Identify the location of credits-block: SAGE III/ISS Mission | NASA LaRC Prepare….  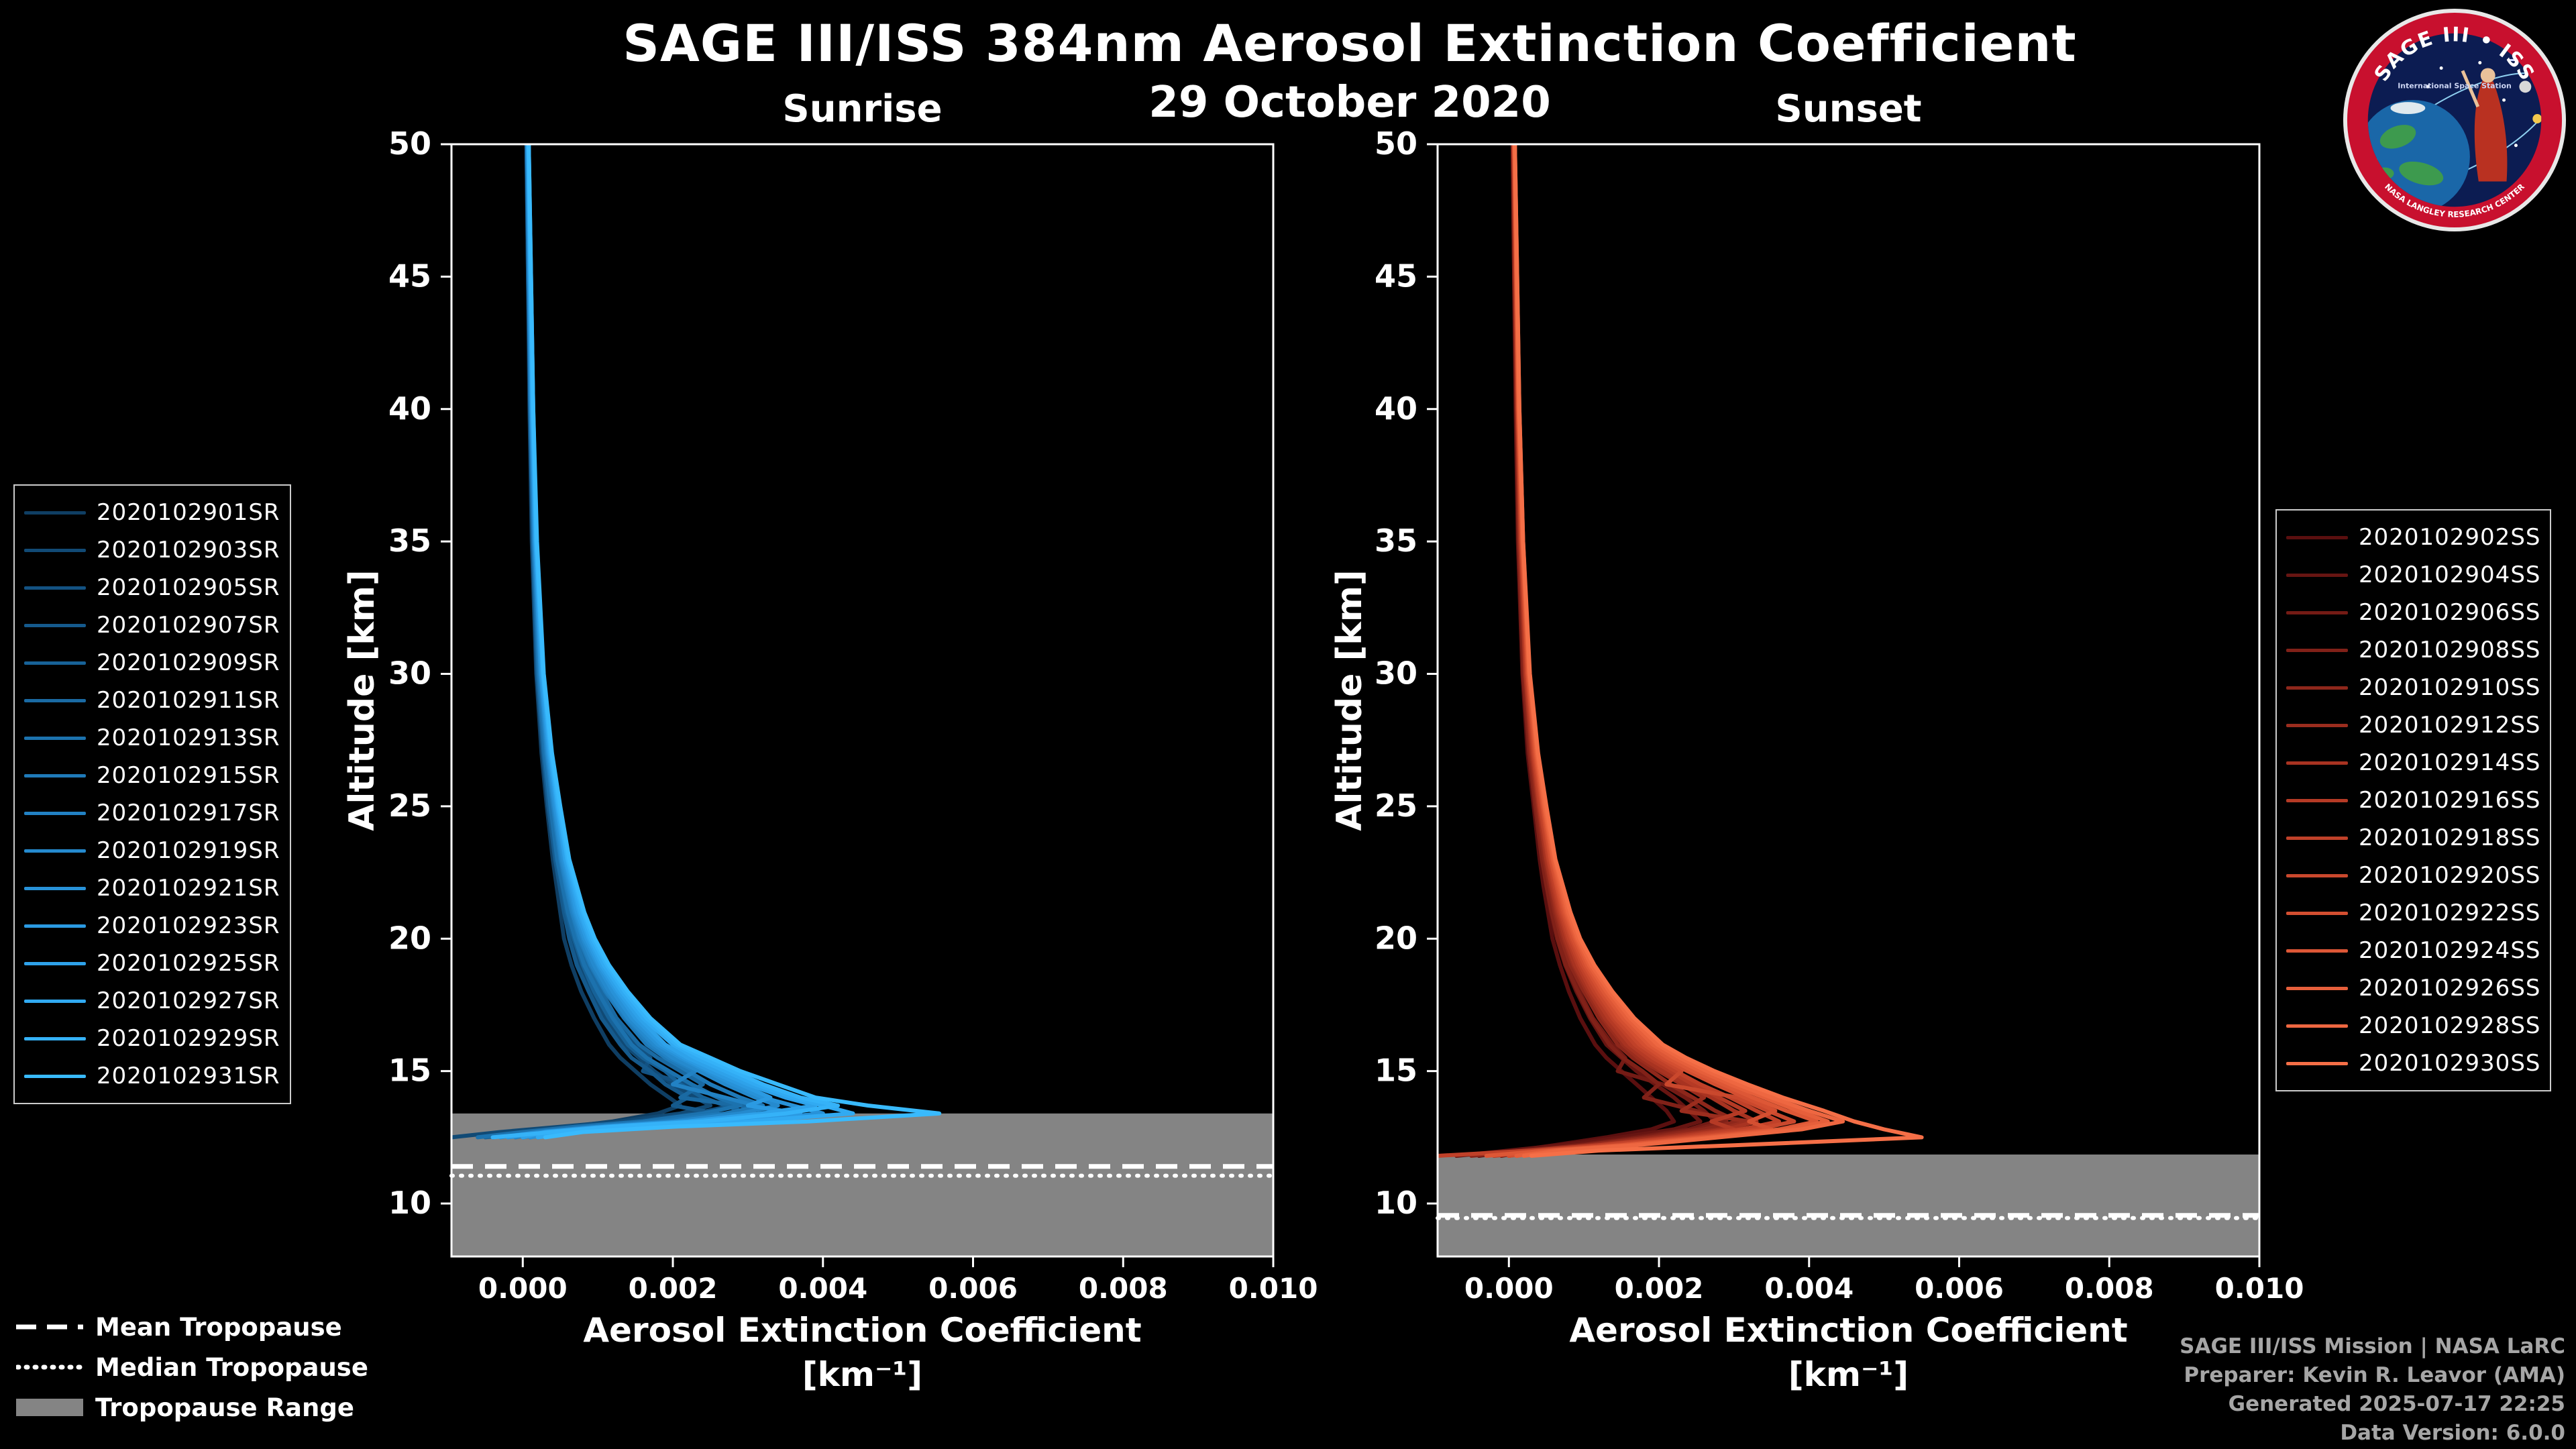
(2372, 1390).